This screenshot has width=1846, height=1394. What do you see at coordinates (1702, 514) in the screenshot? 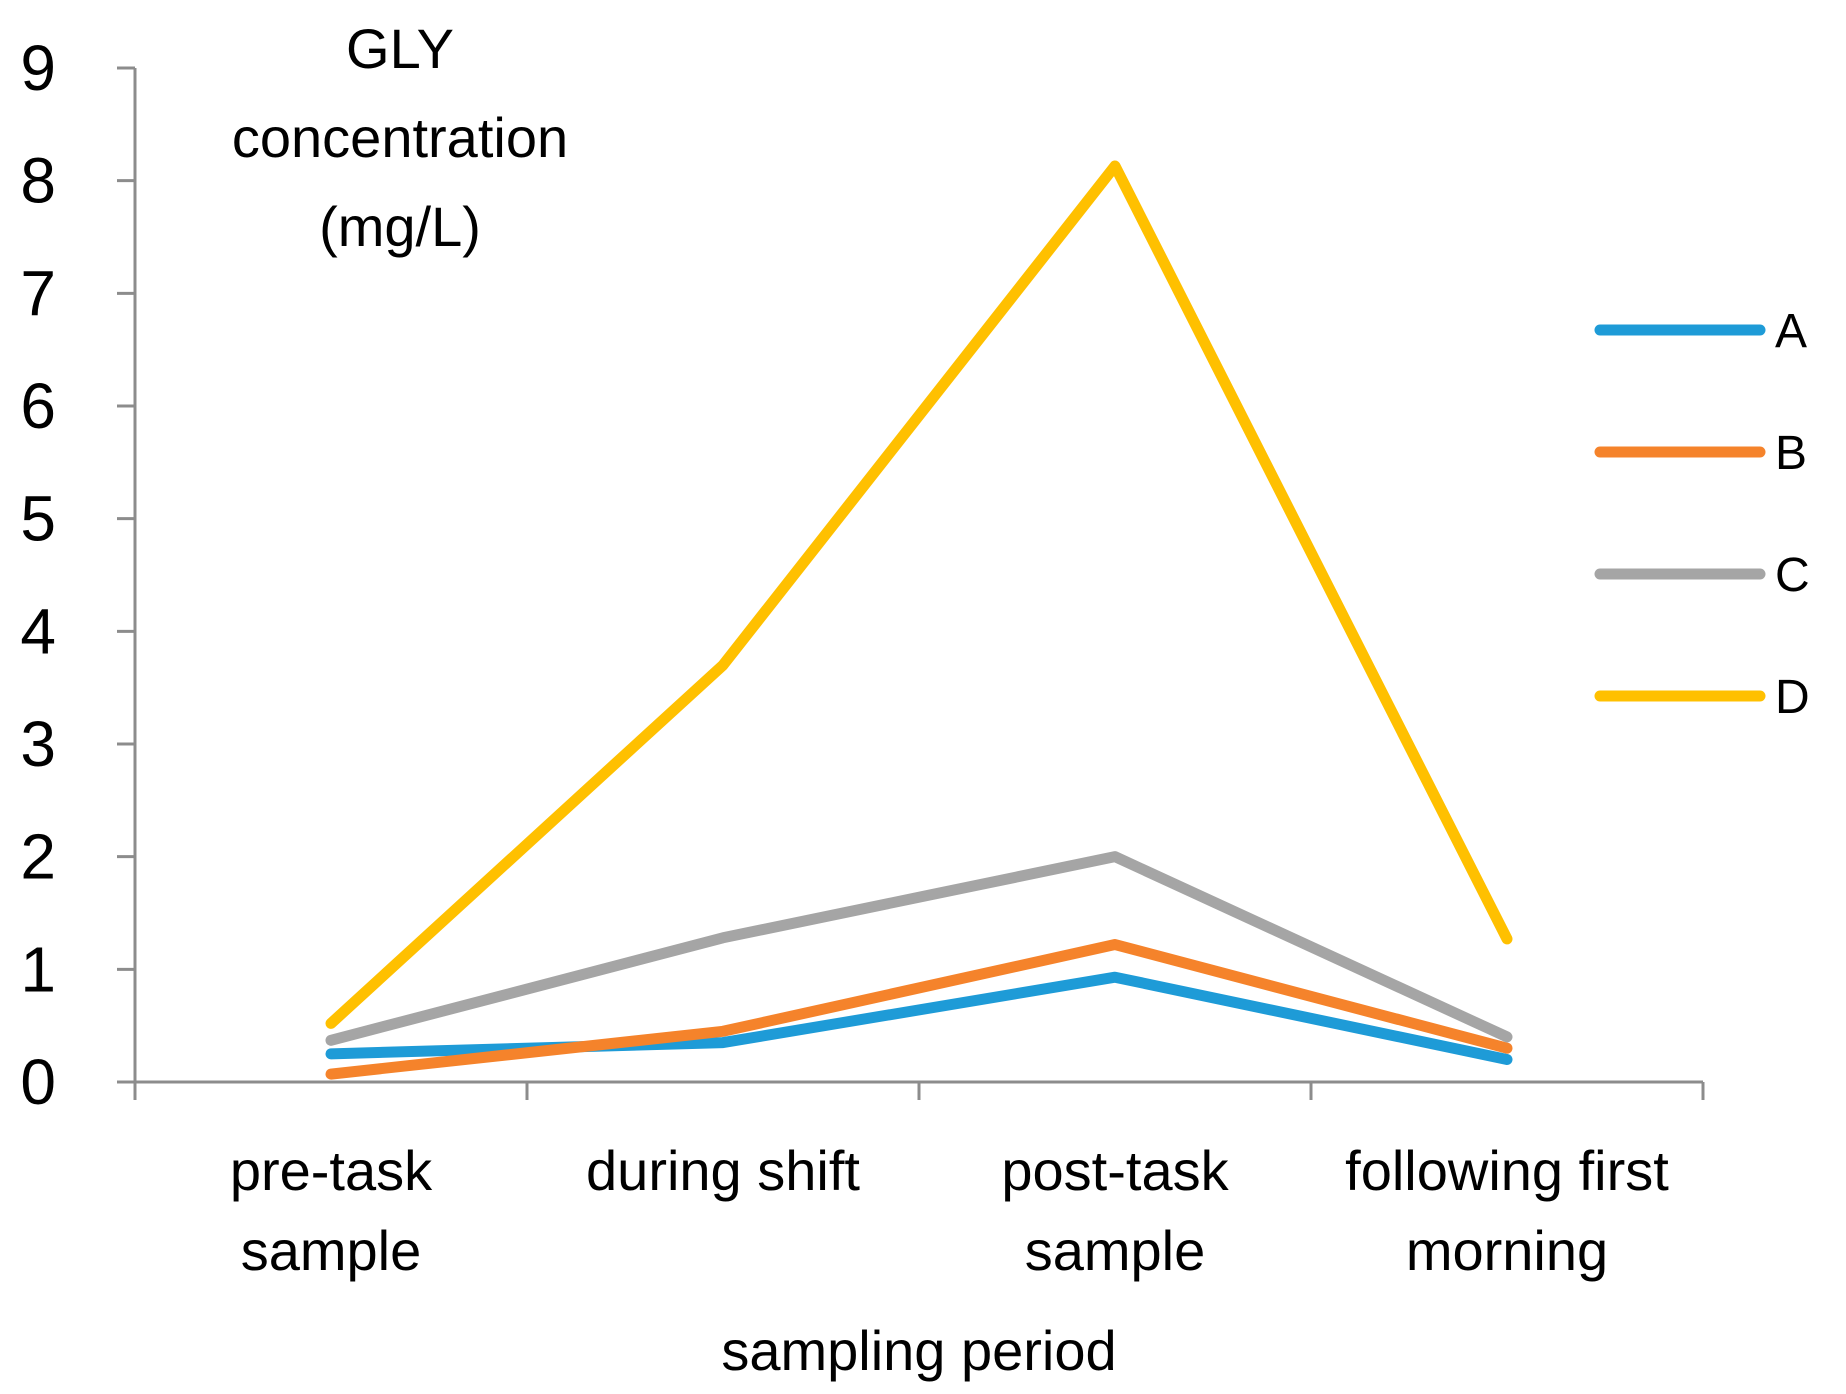
I see `legend: A B C D` at bounding box center [1702, 514].